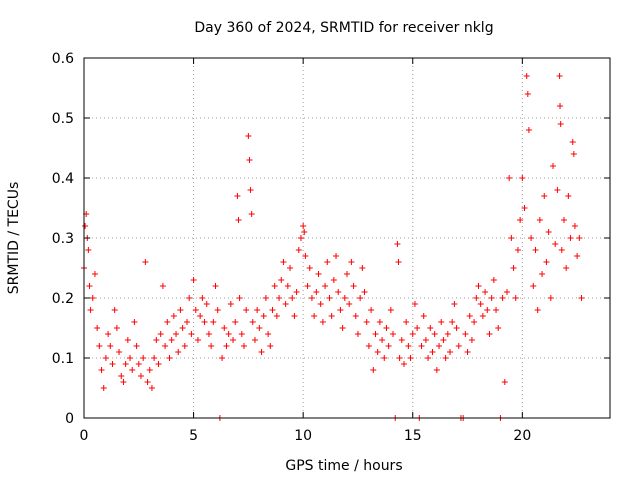 Image resolution: width=640 pixels, height=480 pixels. I want to click on x-tick-labels: 0 5 10 15 20, so click(306, 436).